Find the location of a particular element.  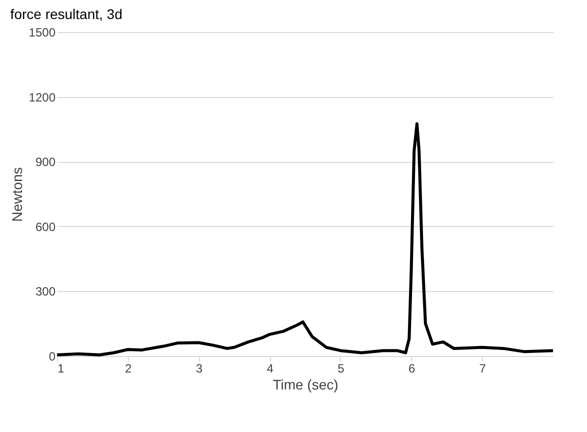

x-tick-label: 3 is located at coordinates (199, 369).